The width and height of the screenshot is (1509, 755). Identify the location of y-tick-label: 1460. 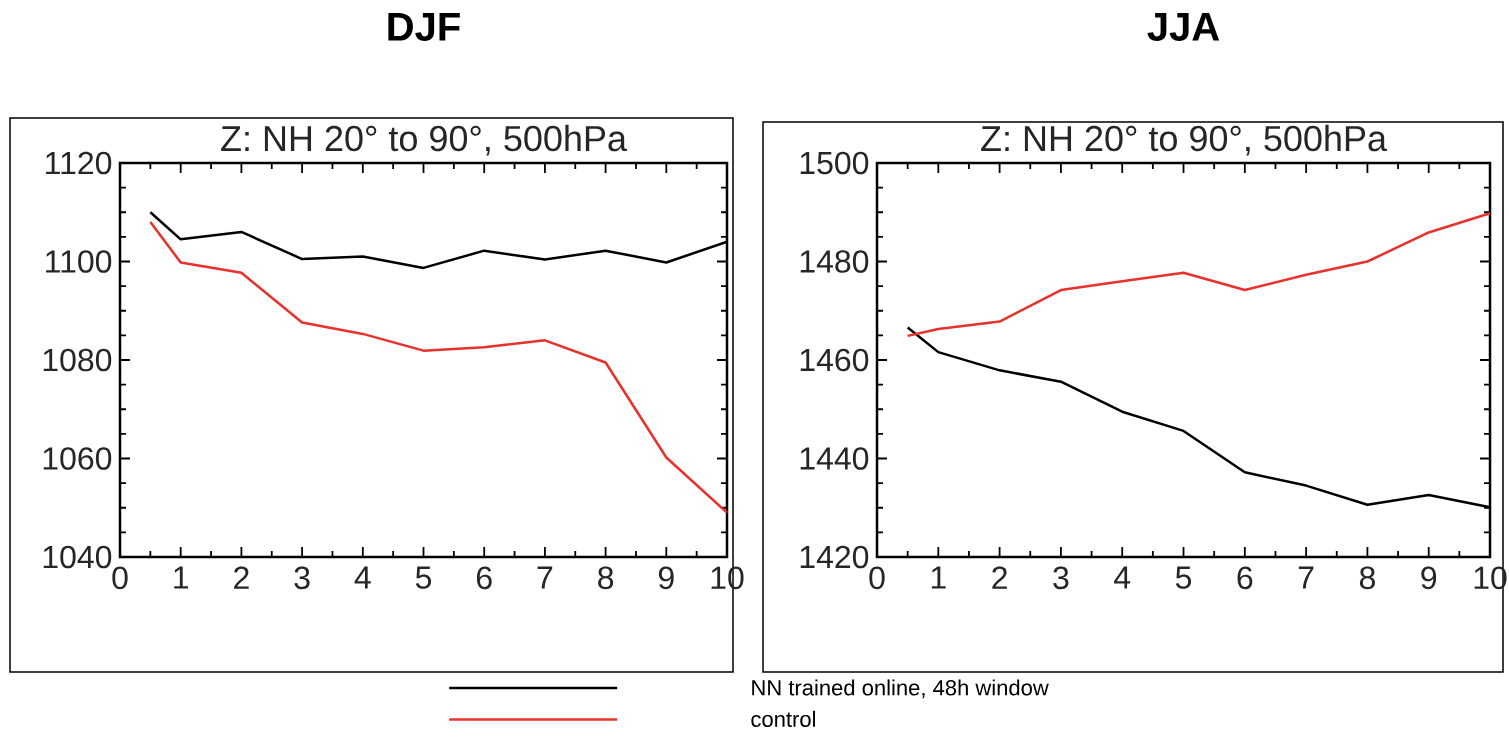
(834, 360).